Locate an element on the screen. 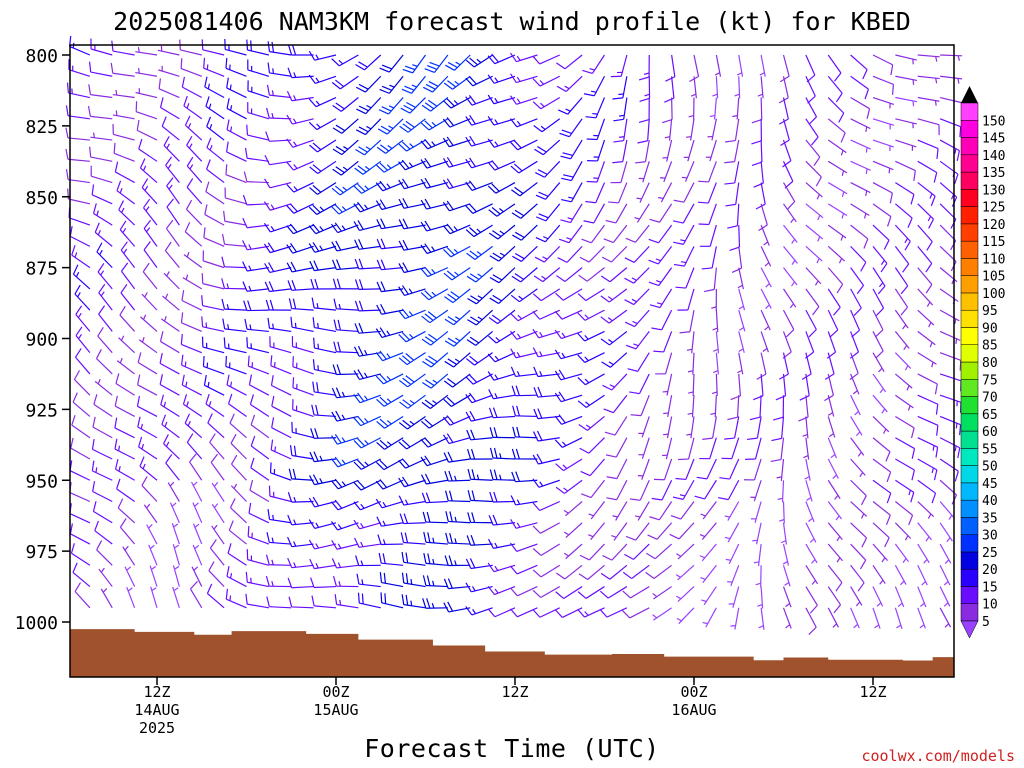  colorbar-label: 80 is located at coordinates (990, 363).